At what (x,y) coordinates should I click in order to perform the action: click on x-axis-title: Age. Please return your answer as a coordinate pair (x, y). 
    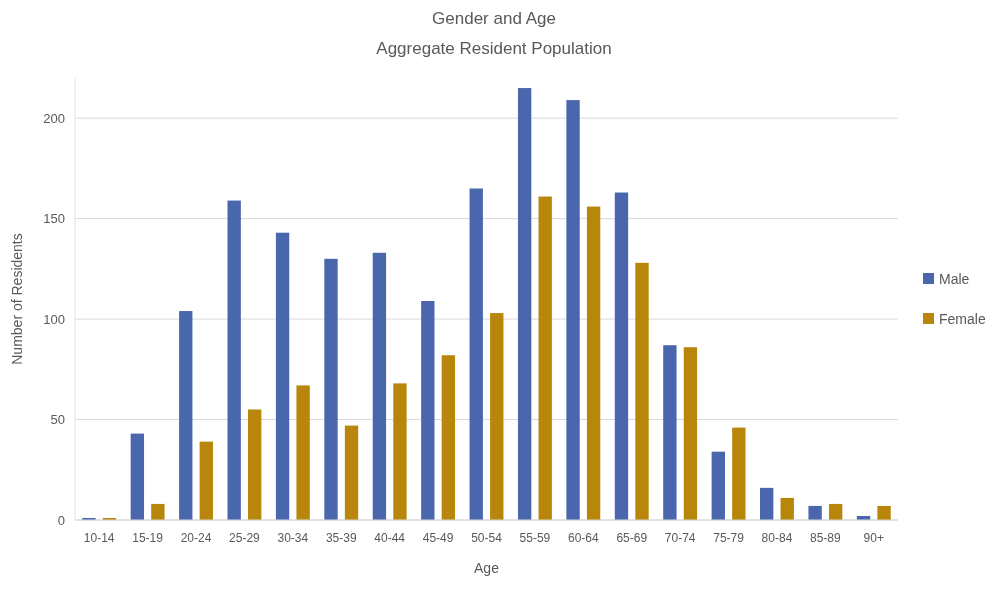
    Looking at the image, I should click on (487, 568).